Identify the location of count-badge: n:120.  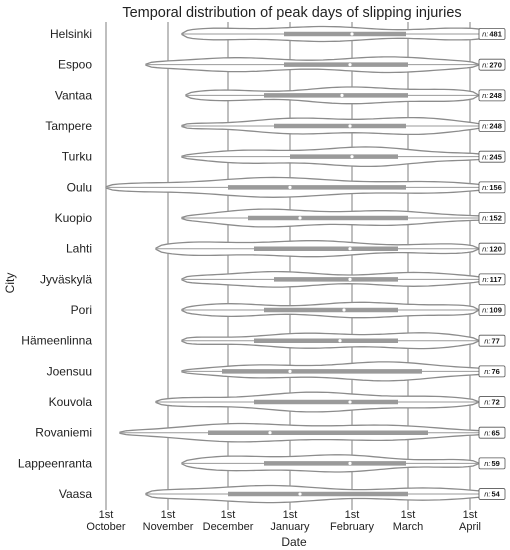
(492, 248).